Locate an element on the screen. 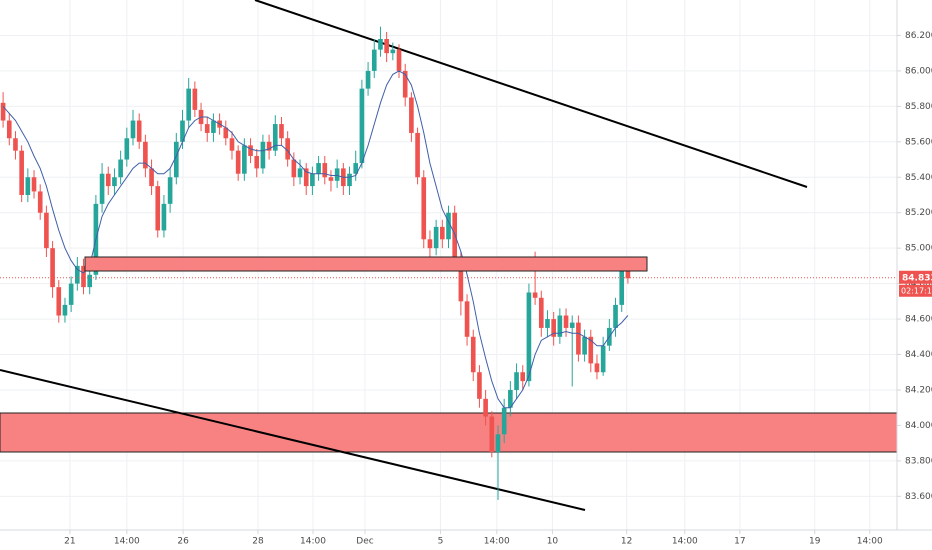  x-tick-label: 21 is located at coordinates (69, 542).